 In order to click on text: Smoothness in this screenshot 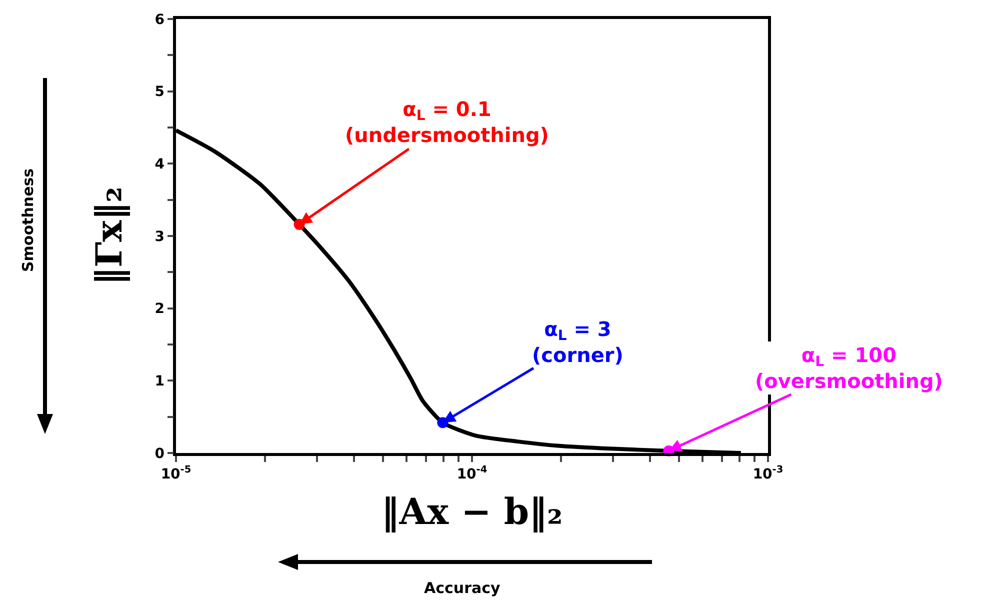, I will do `click(28, 220)`.